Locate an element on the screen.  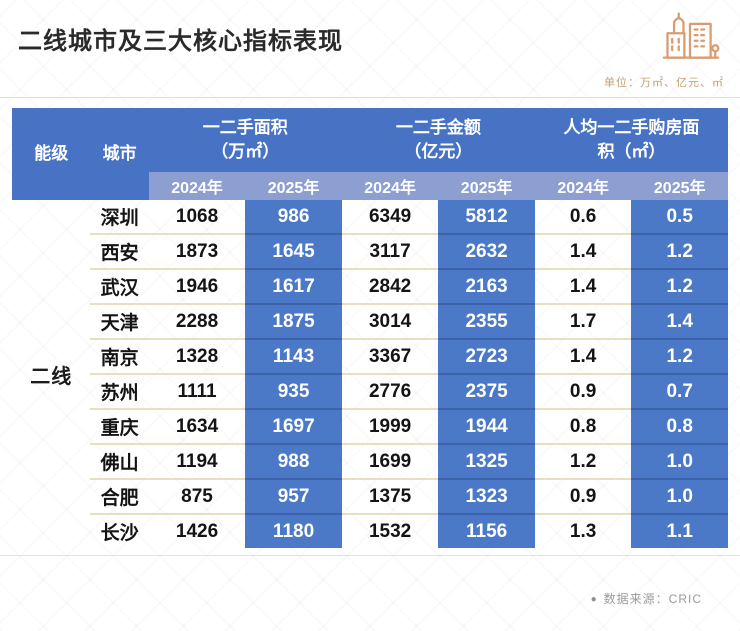
city-cell: 重庆 is located at coordinates (119, 427).